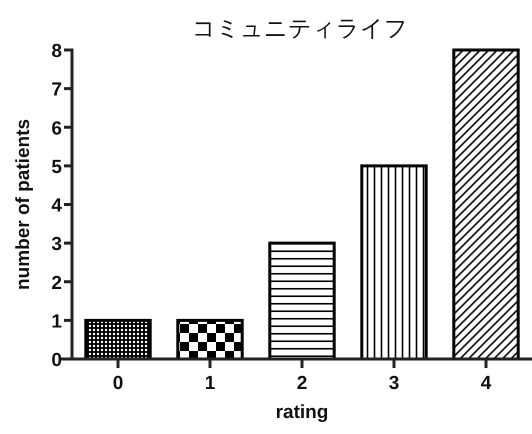 Image resolution: width=532 pixels, height=434 pixels. What do you see at coordinates (56, 129) in the screenshot?
I see `y-tick-label: 6` at bounding box center [56, 129].